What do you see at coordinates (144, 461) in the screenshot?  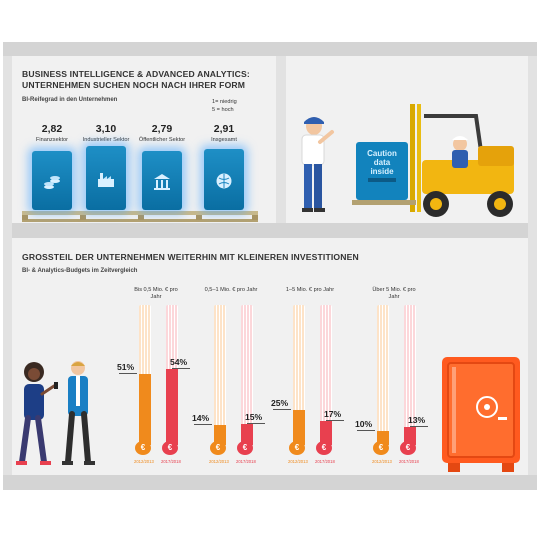 I see `budget-year-1-1: 2012/2013` at bounding box center [144, 461].